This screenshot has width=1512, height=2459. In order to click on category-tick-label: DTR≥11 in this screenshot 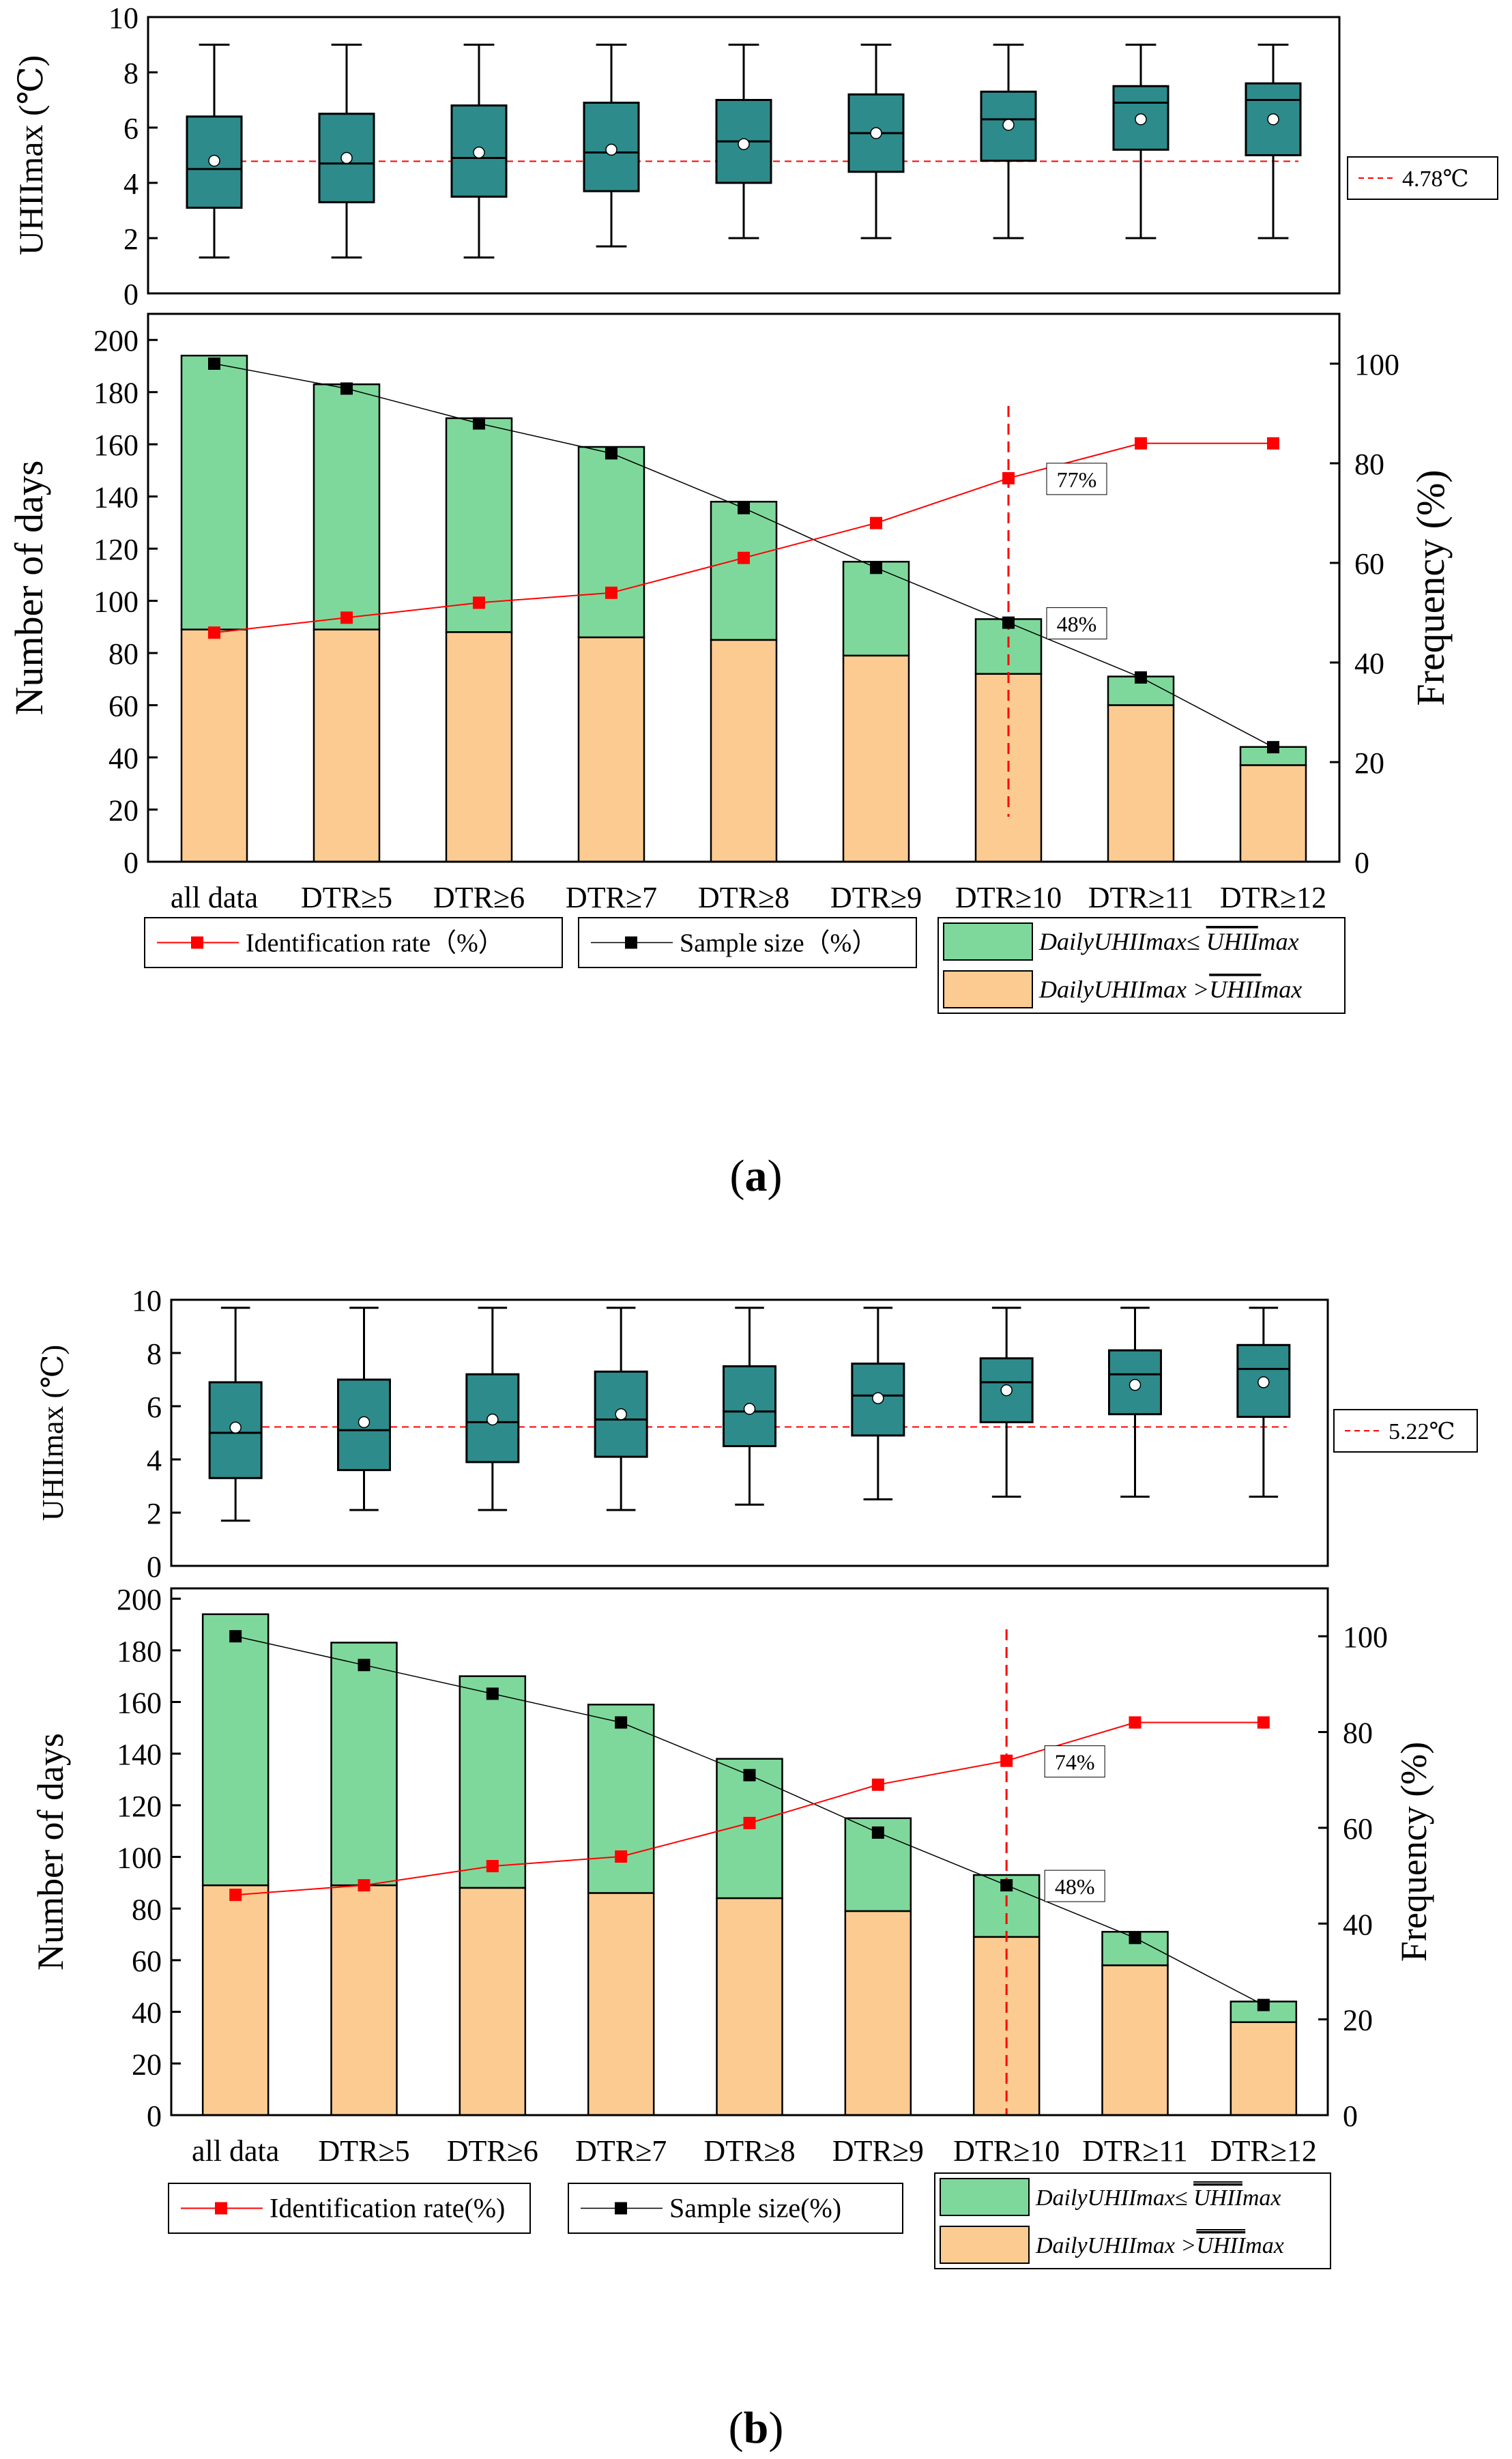, I will do `click(1141, 897)`.